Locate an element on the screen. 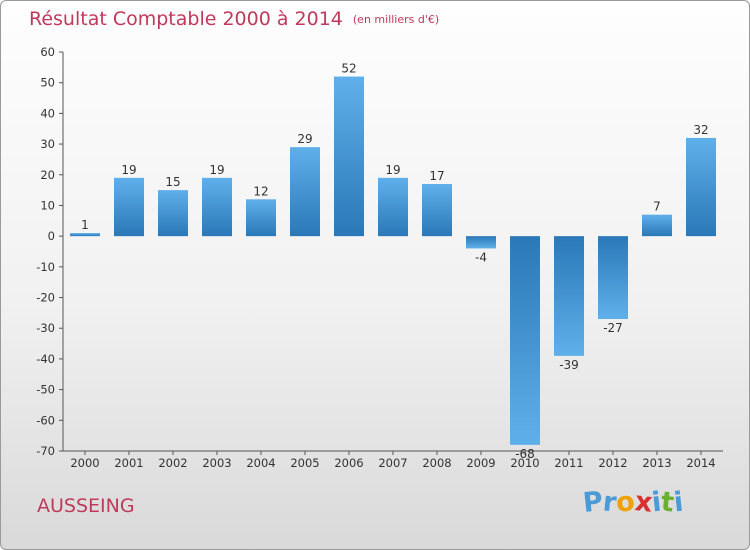  town-name: AUSSEING is located at coordinates (86, 506).